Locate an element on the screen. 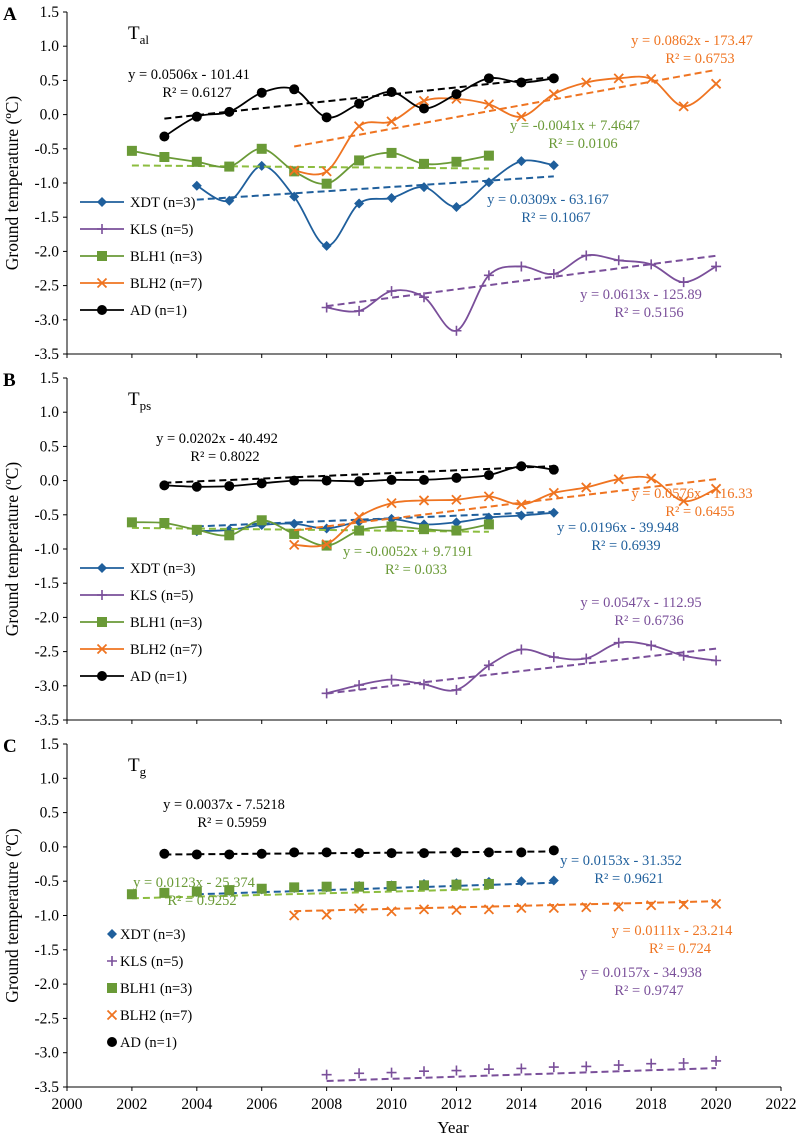 The image size is (803, 1141). panel-title: Tal is located at coordinates (138, 35).